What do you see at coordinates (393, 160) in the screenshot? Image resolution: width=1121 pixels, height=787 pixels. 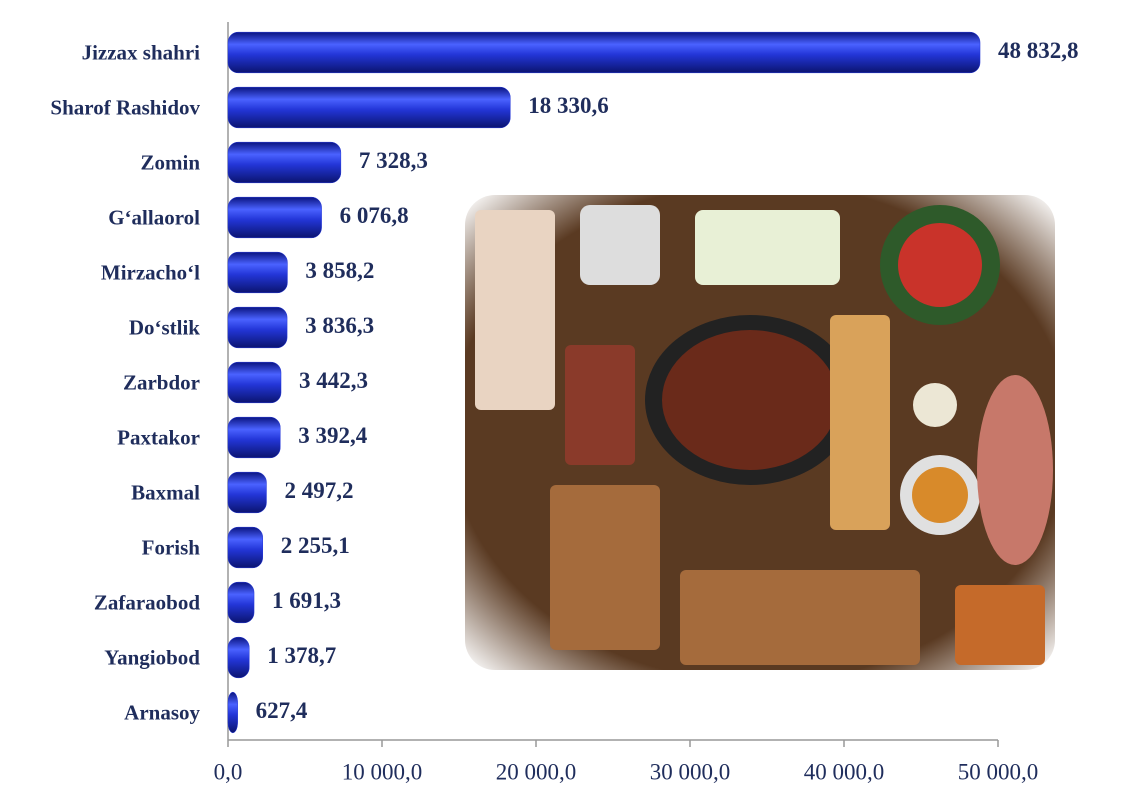 I see `value-label: 7 328,3` at bounding box center [393, 160].